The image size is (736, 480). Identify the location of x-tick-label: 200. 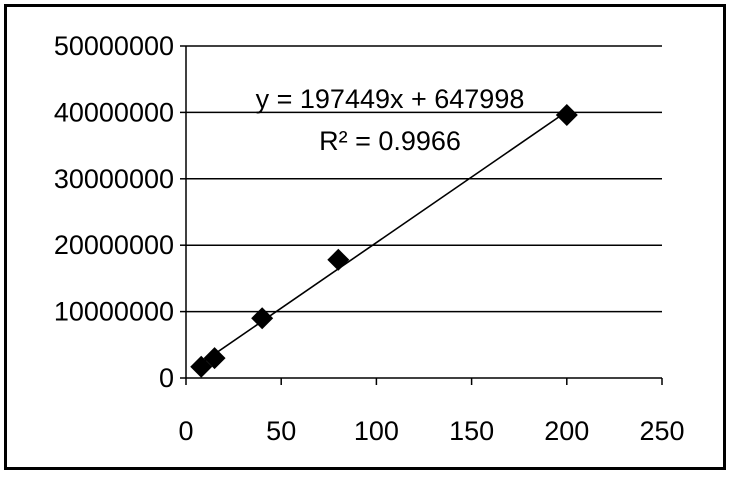
(566, 431).